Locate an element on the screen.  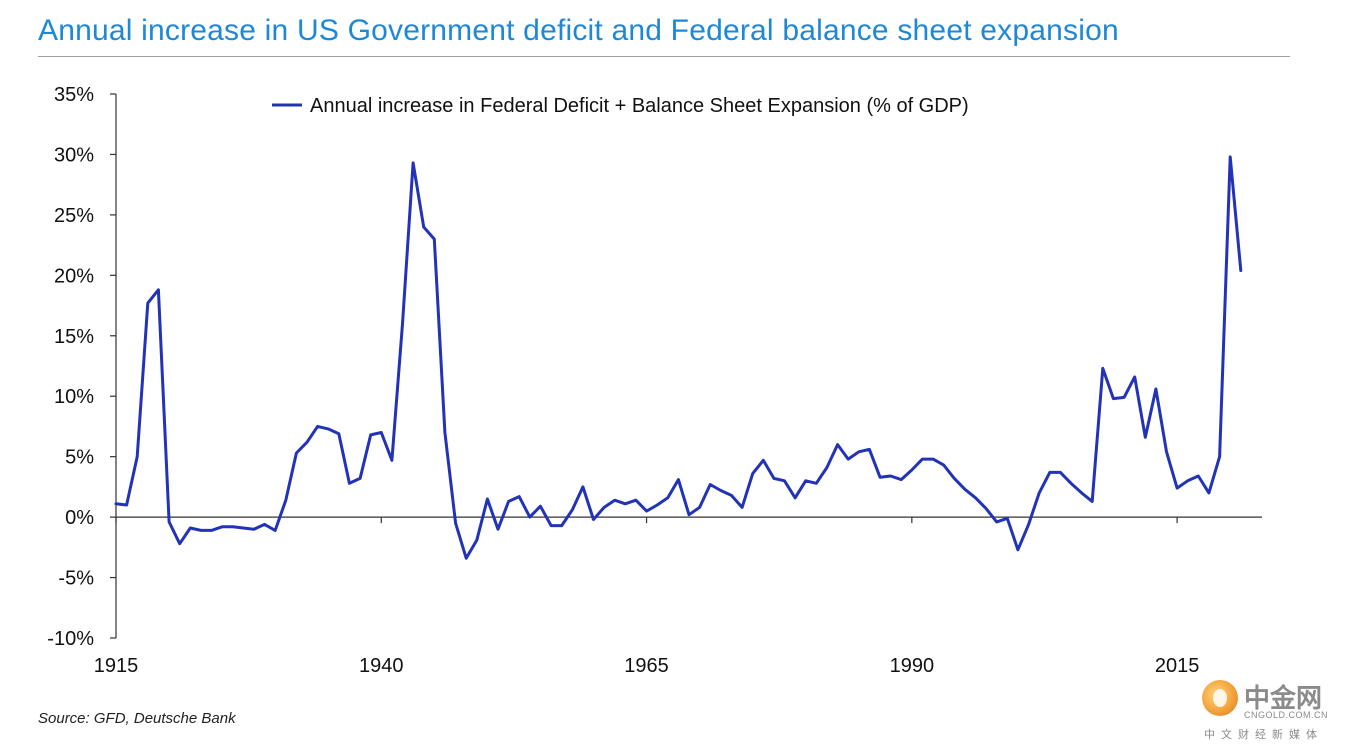
y-tick-label: 15% is located at coordinates (74, 337).